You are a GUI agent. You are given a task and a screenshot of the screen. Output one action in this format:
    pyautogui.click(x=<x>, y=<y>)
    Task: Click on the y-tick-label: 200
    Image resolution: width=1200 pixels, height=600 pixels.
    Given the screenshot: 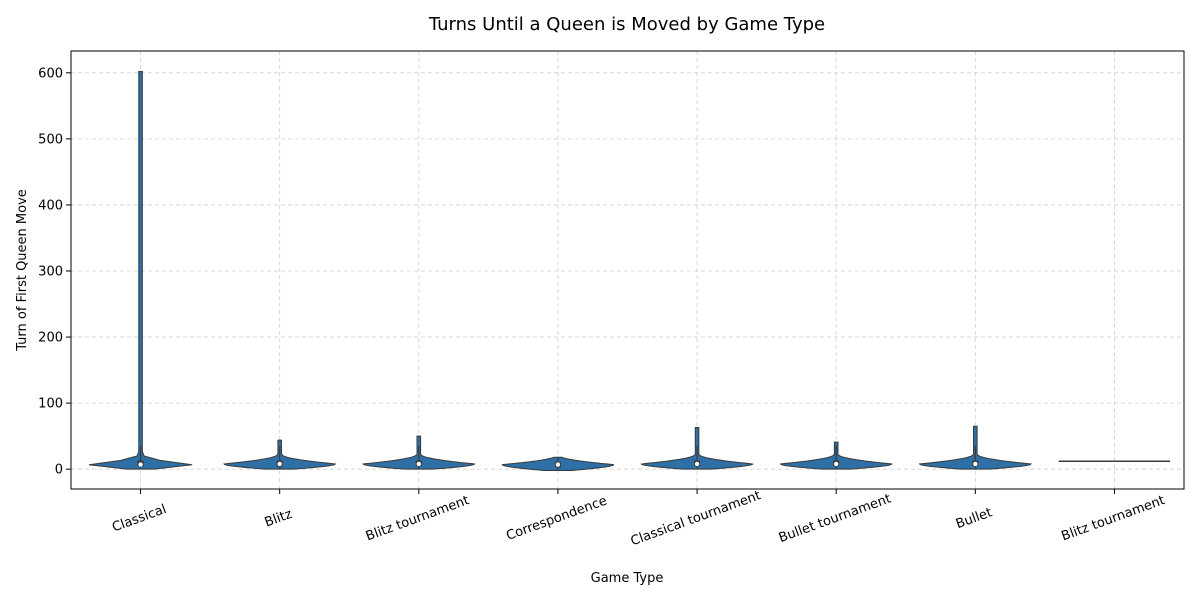 What is the action you would take?
    pyautogui.click(x=50, y=338)
    